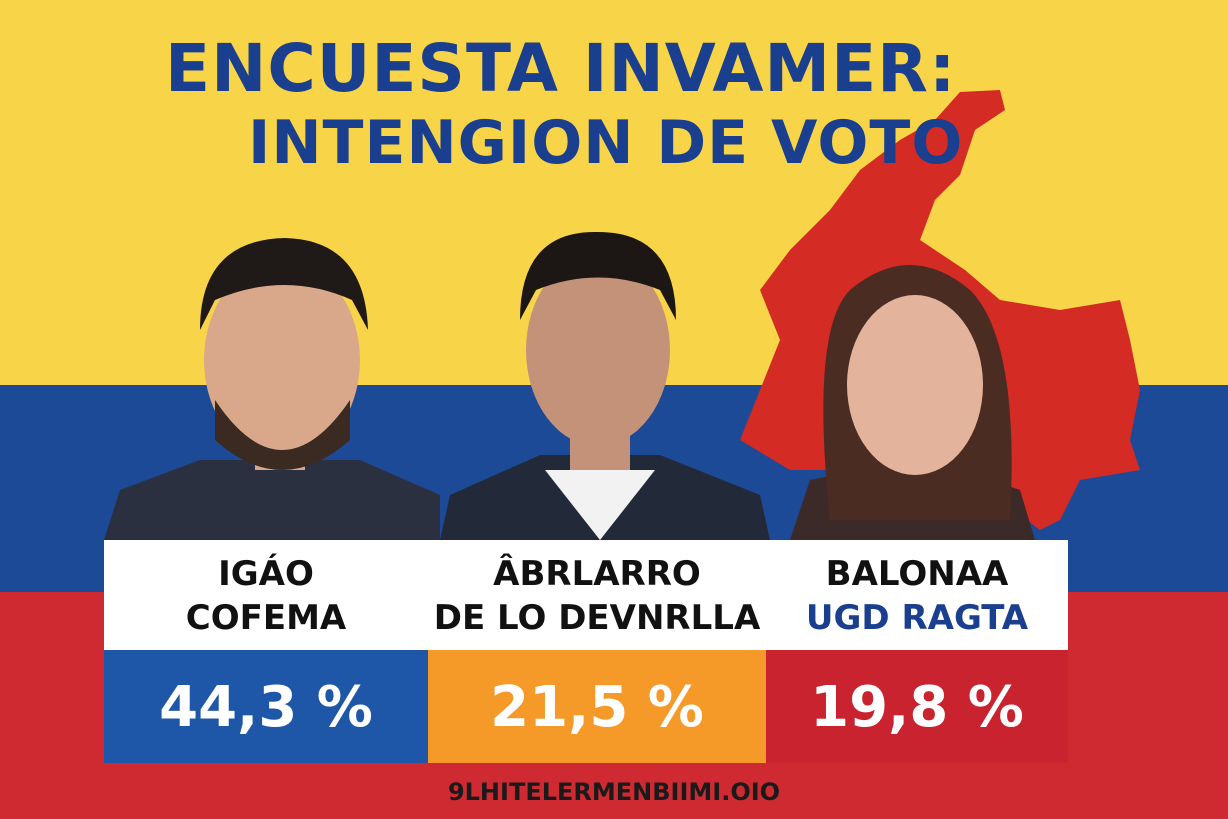 The height and width of the screenshot is (819, 1228). Describe the element at coordinates (266, 618) in the screenshot. I see `name-line: COFEMA` at that location.